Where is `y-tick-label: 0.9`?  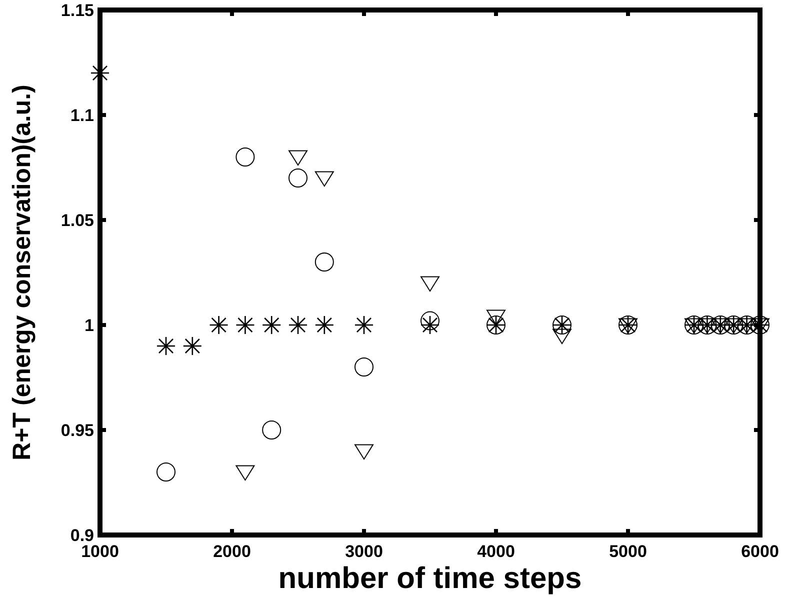
y-tick-label: 0.9 is located at coordinates (82, 535).